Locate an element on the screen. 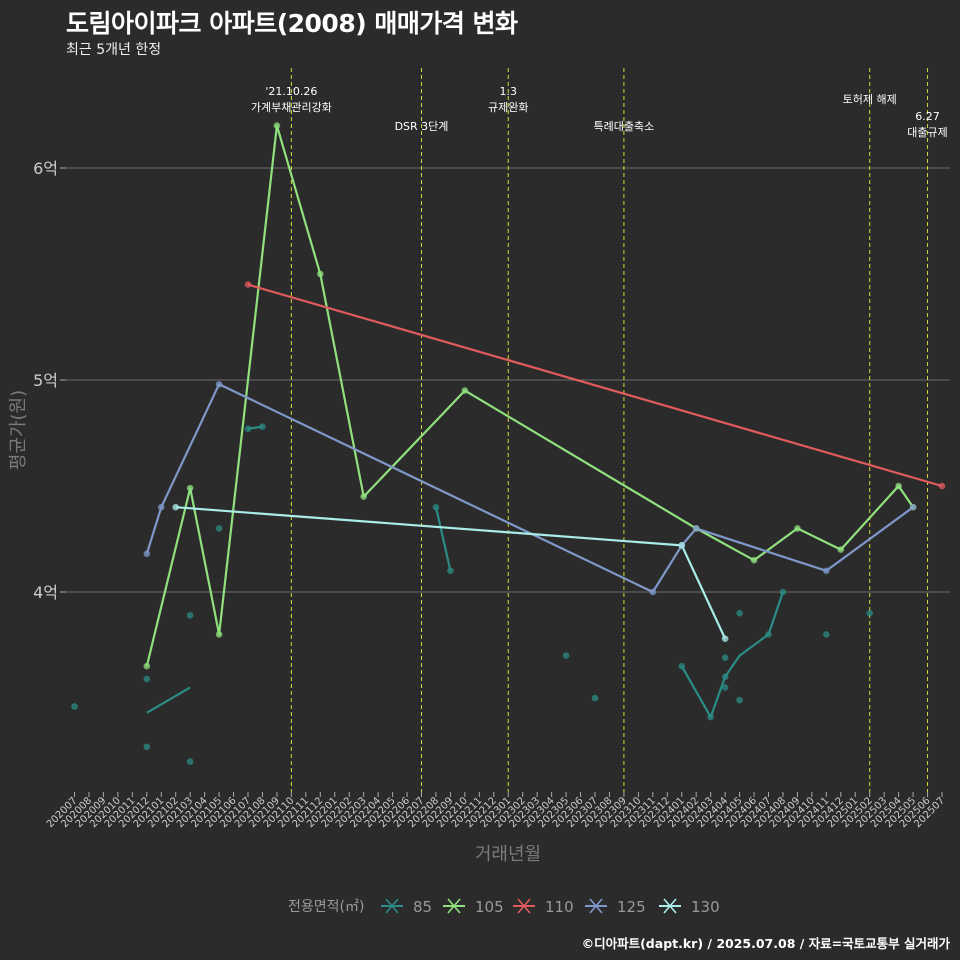 The image size is (960, 960). y-axis-ticks: 4억 5억 6억 is located at coordinates (49, 380).